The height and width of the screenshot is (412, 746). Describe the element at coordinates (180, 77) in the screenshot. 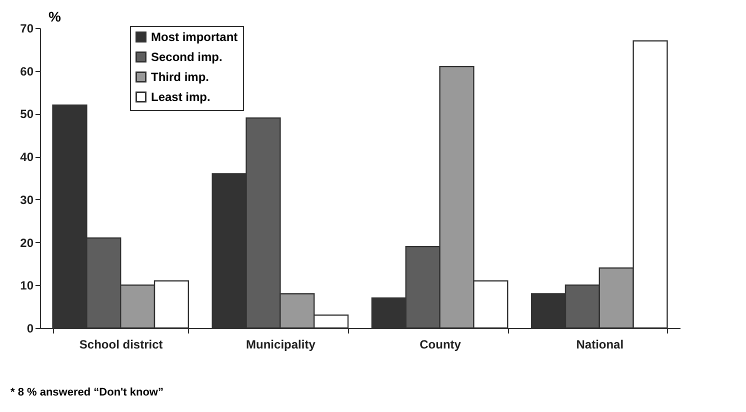

I see `legend-label: Third imp.` at that location.